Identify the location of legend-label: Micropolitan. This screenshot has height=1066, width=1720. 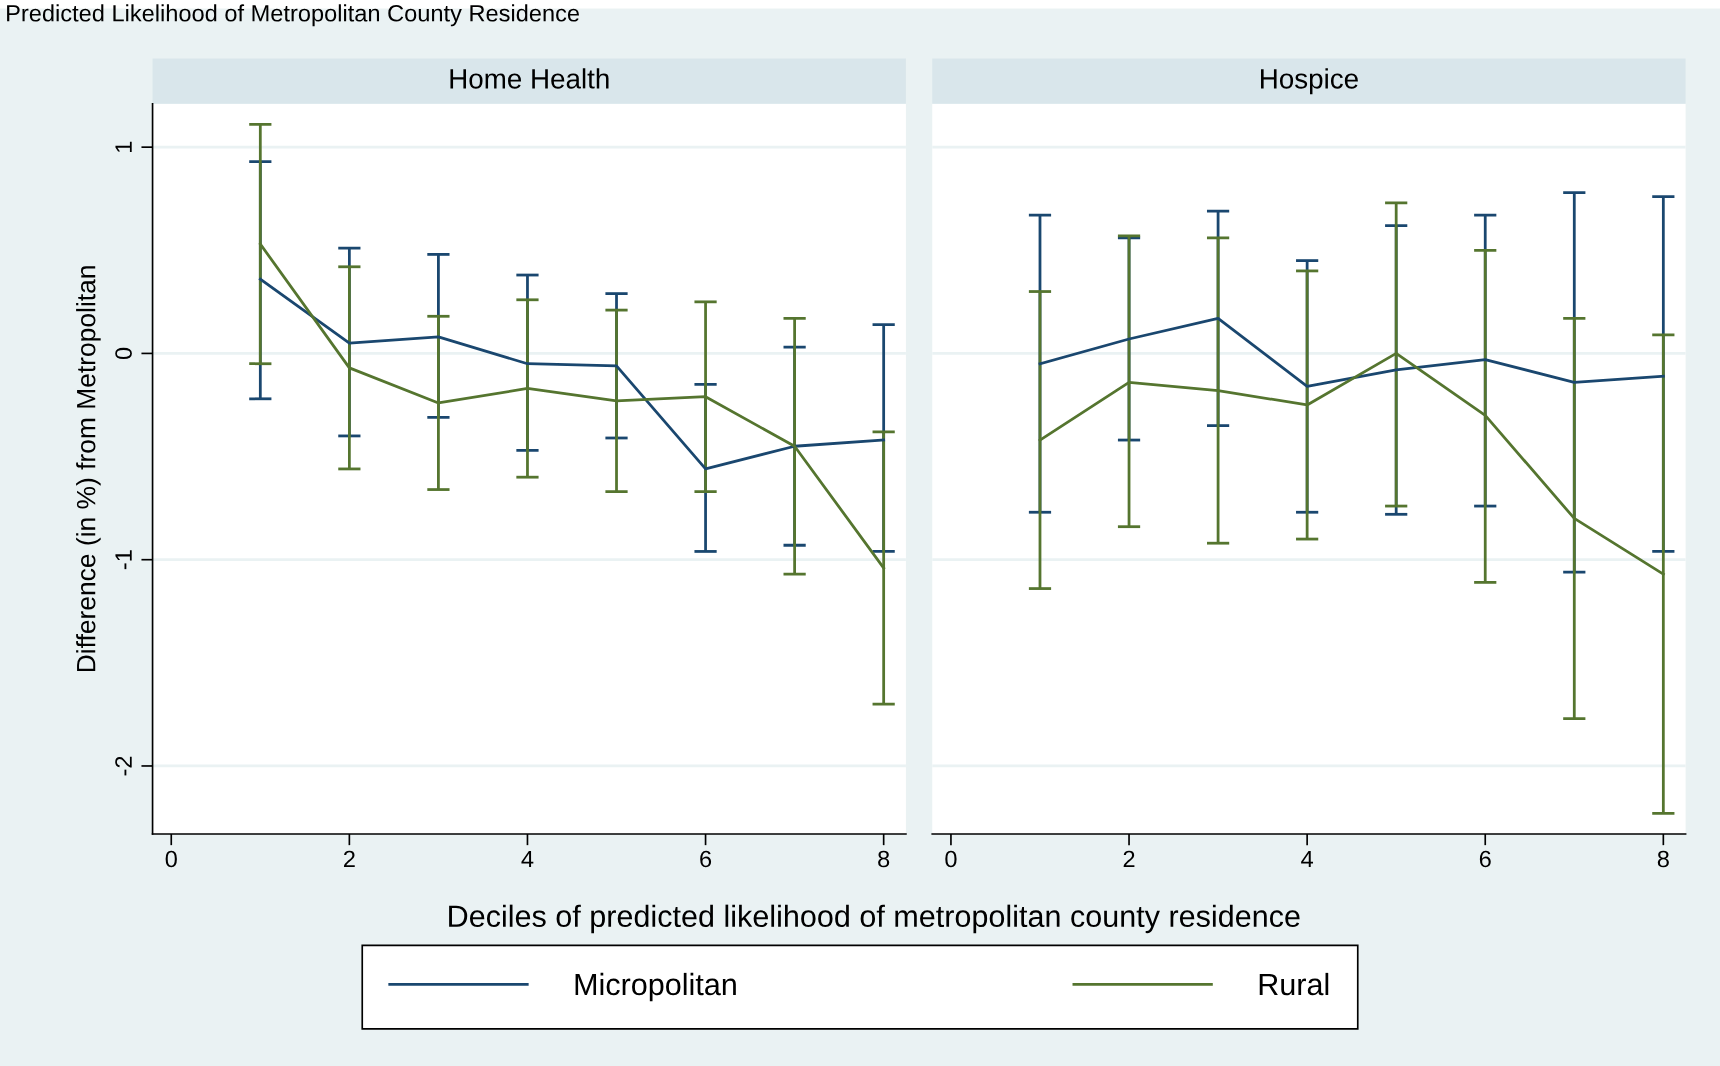
(655, 987).